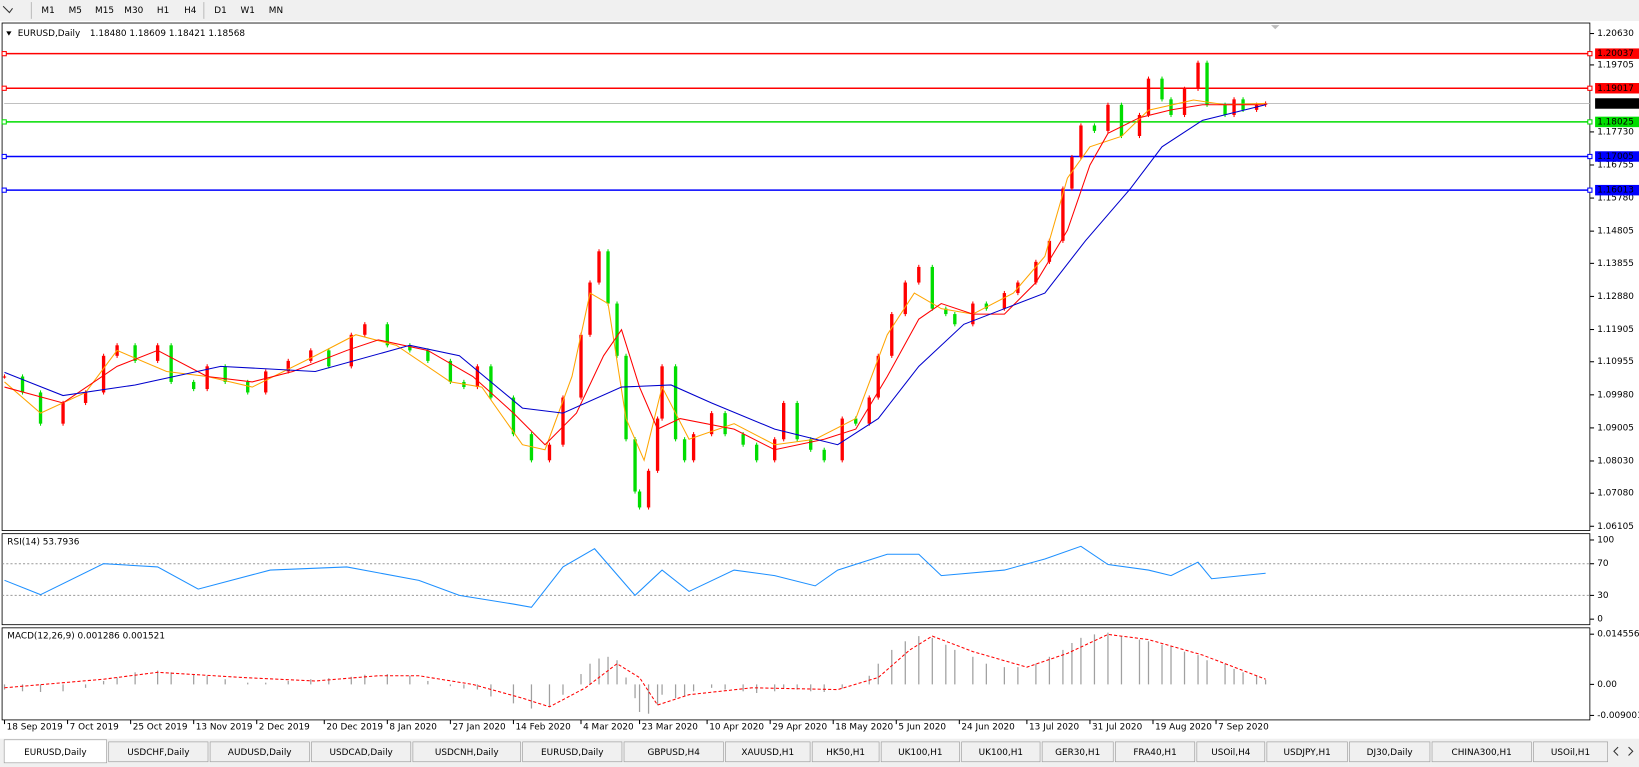 This screenshot has width=1639, height=767. I want to click on toolbar-icon, so click(7, 9).